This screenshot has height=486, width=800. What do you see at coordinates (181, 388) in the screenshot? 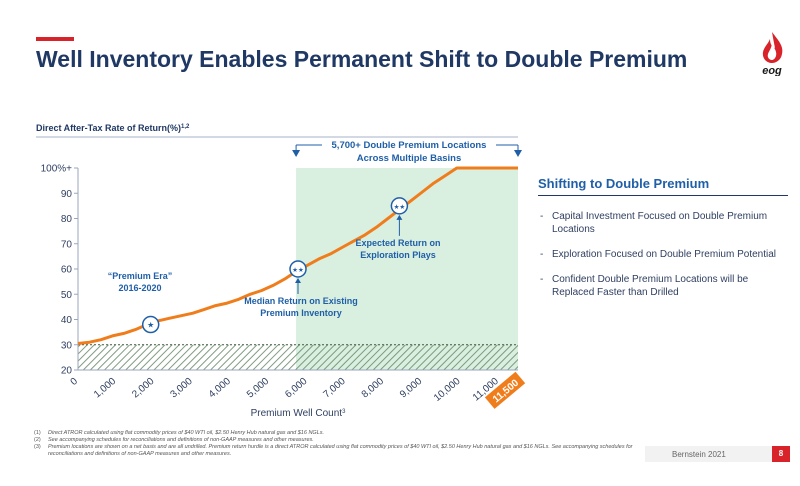
I see `x-tick-label: 3,000` at bounding box center [181, 388].